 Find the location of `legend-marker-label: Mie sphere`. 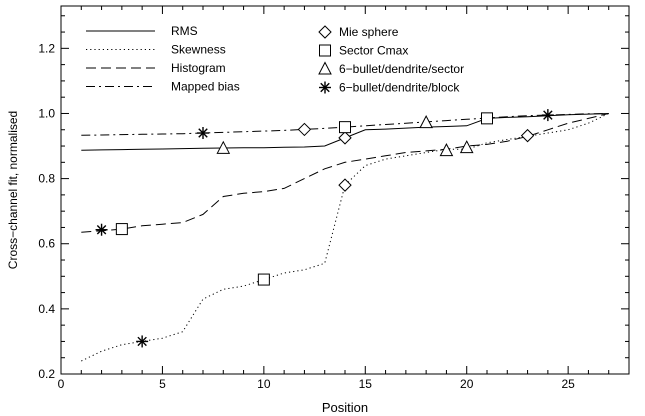

legend-marker-label: Mie sphere is located at coordinates (369, 32).